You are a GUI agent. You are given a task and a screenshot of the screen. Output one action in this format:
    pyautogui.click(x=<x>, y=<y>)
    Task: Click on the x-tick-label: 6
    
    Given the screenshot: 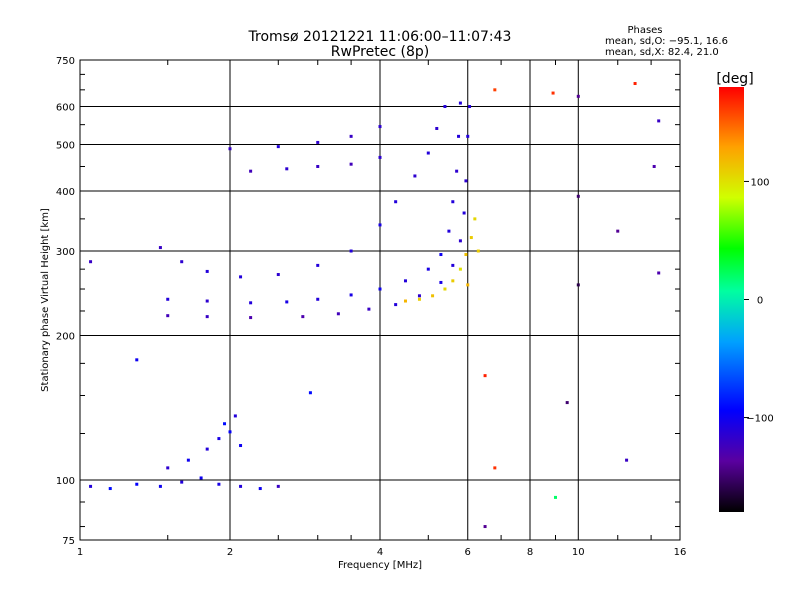 What is the action you would take?
    pyautogui.click(x=468, y=552)
    